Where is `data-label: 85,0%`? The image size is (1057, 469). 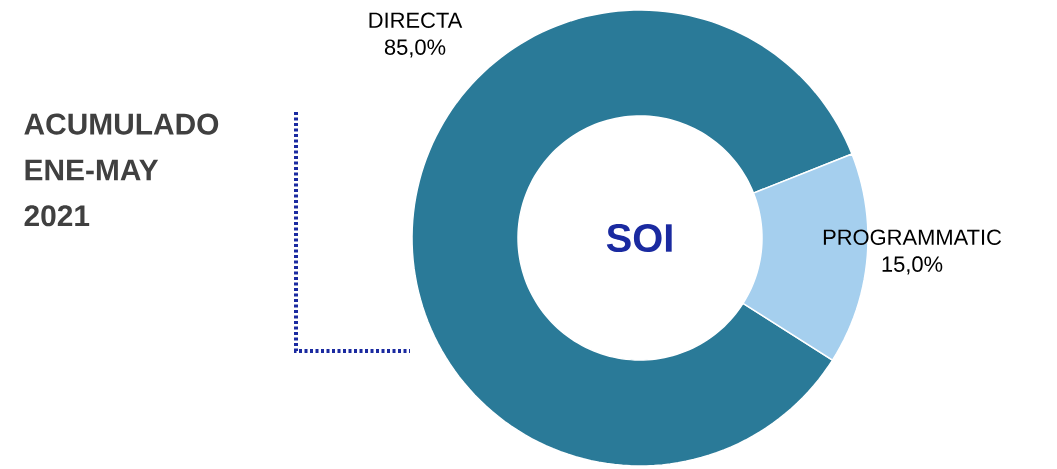 data-label: 85,0% is located at coordinates (415, 48).